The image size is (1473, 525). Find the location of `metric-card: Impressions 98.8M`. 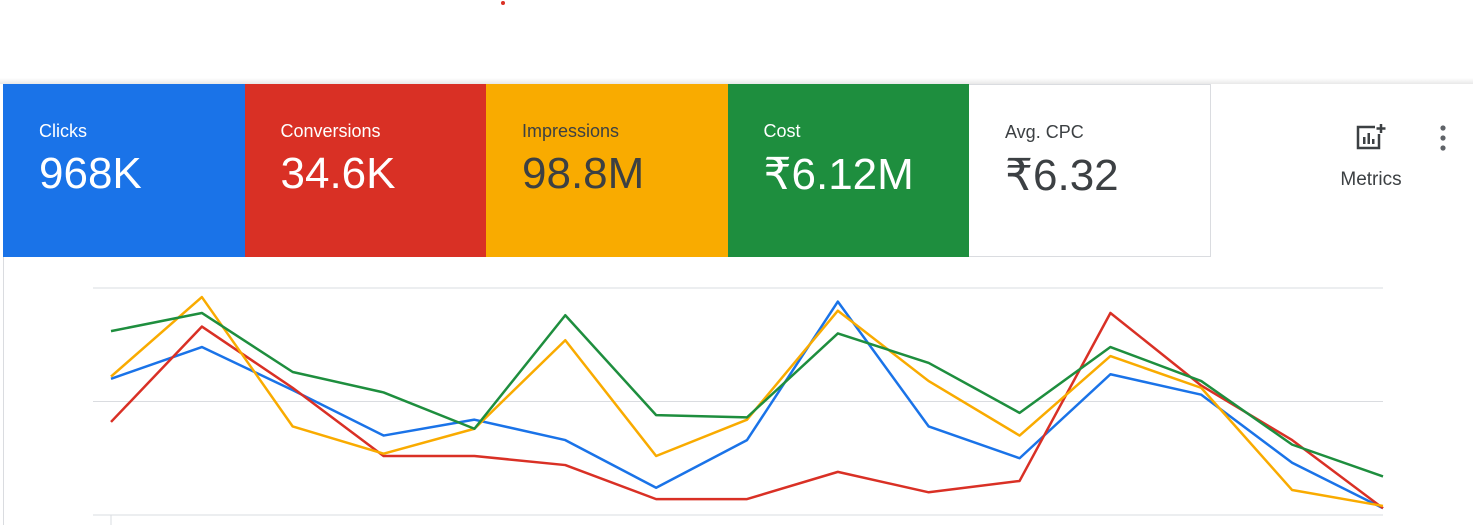

metric-card: Impressions 98.8M is located at coordinates (607, 170).